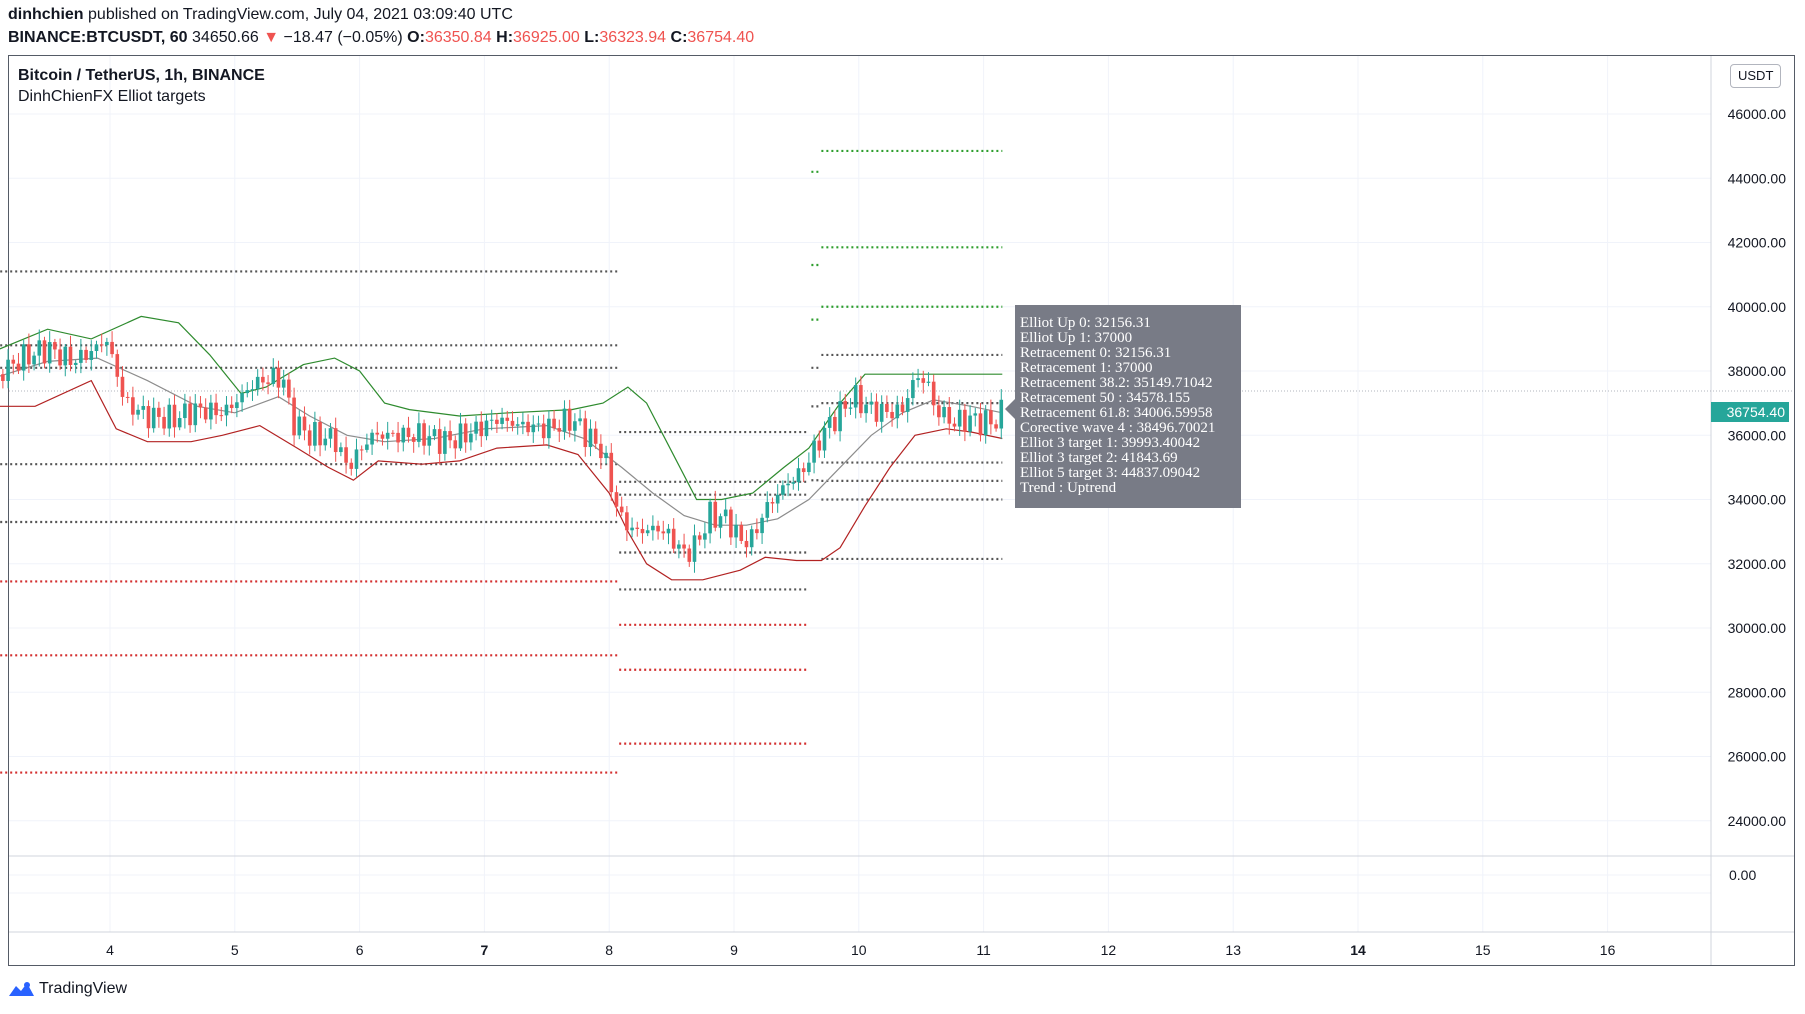 This screenshot has width=1805, height=1014. What do you see at coordinates (458, 37) in the screenshot?
I see `open-value: 36350.84` at bounding box center [458, 37].